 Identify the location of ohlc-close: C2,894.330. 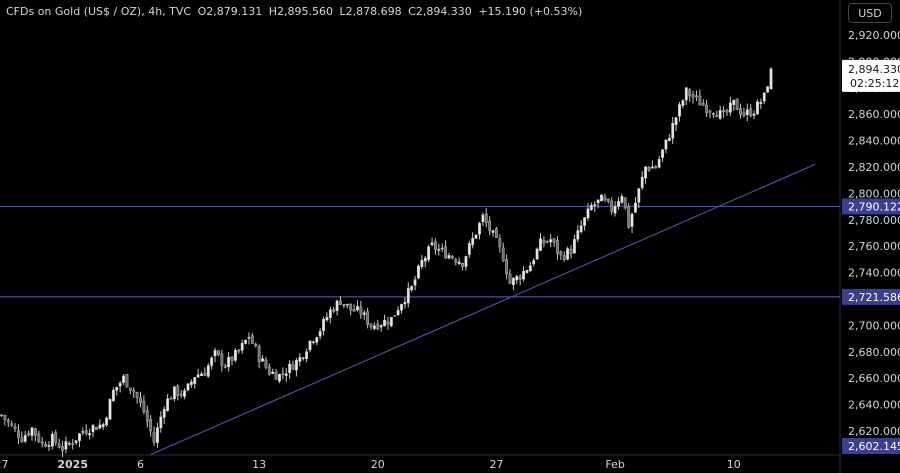
(440, 11).